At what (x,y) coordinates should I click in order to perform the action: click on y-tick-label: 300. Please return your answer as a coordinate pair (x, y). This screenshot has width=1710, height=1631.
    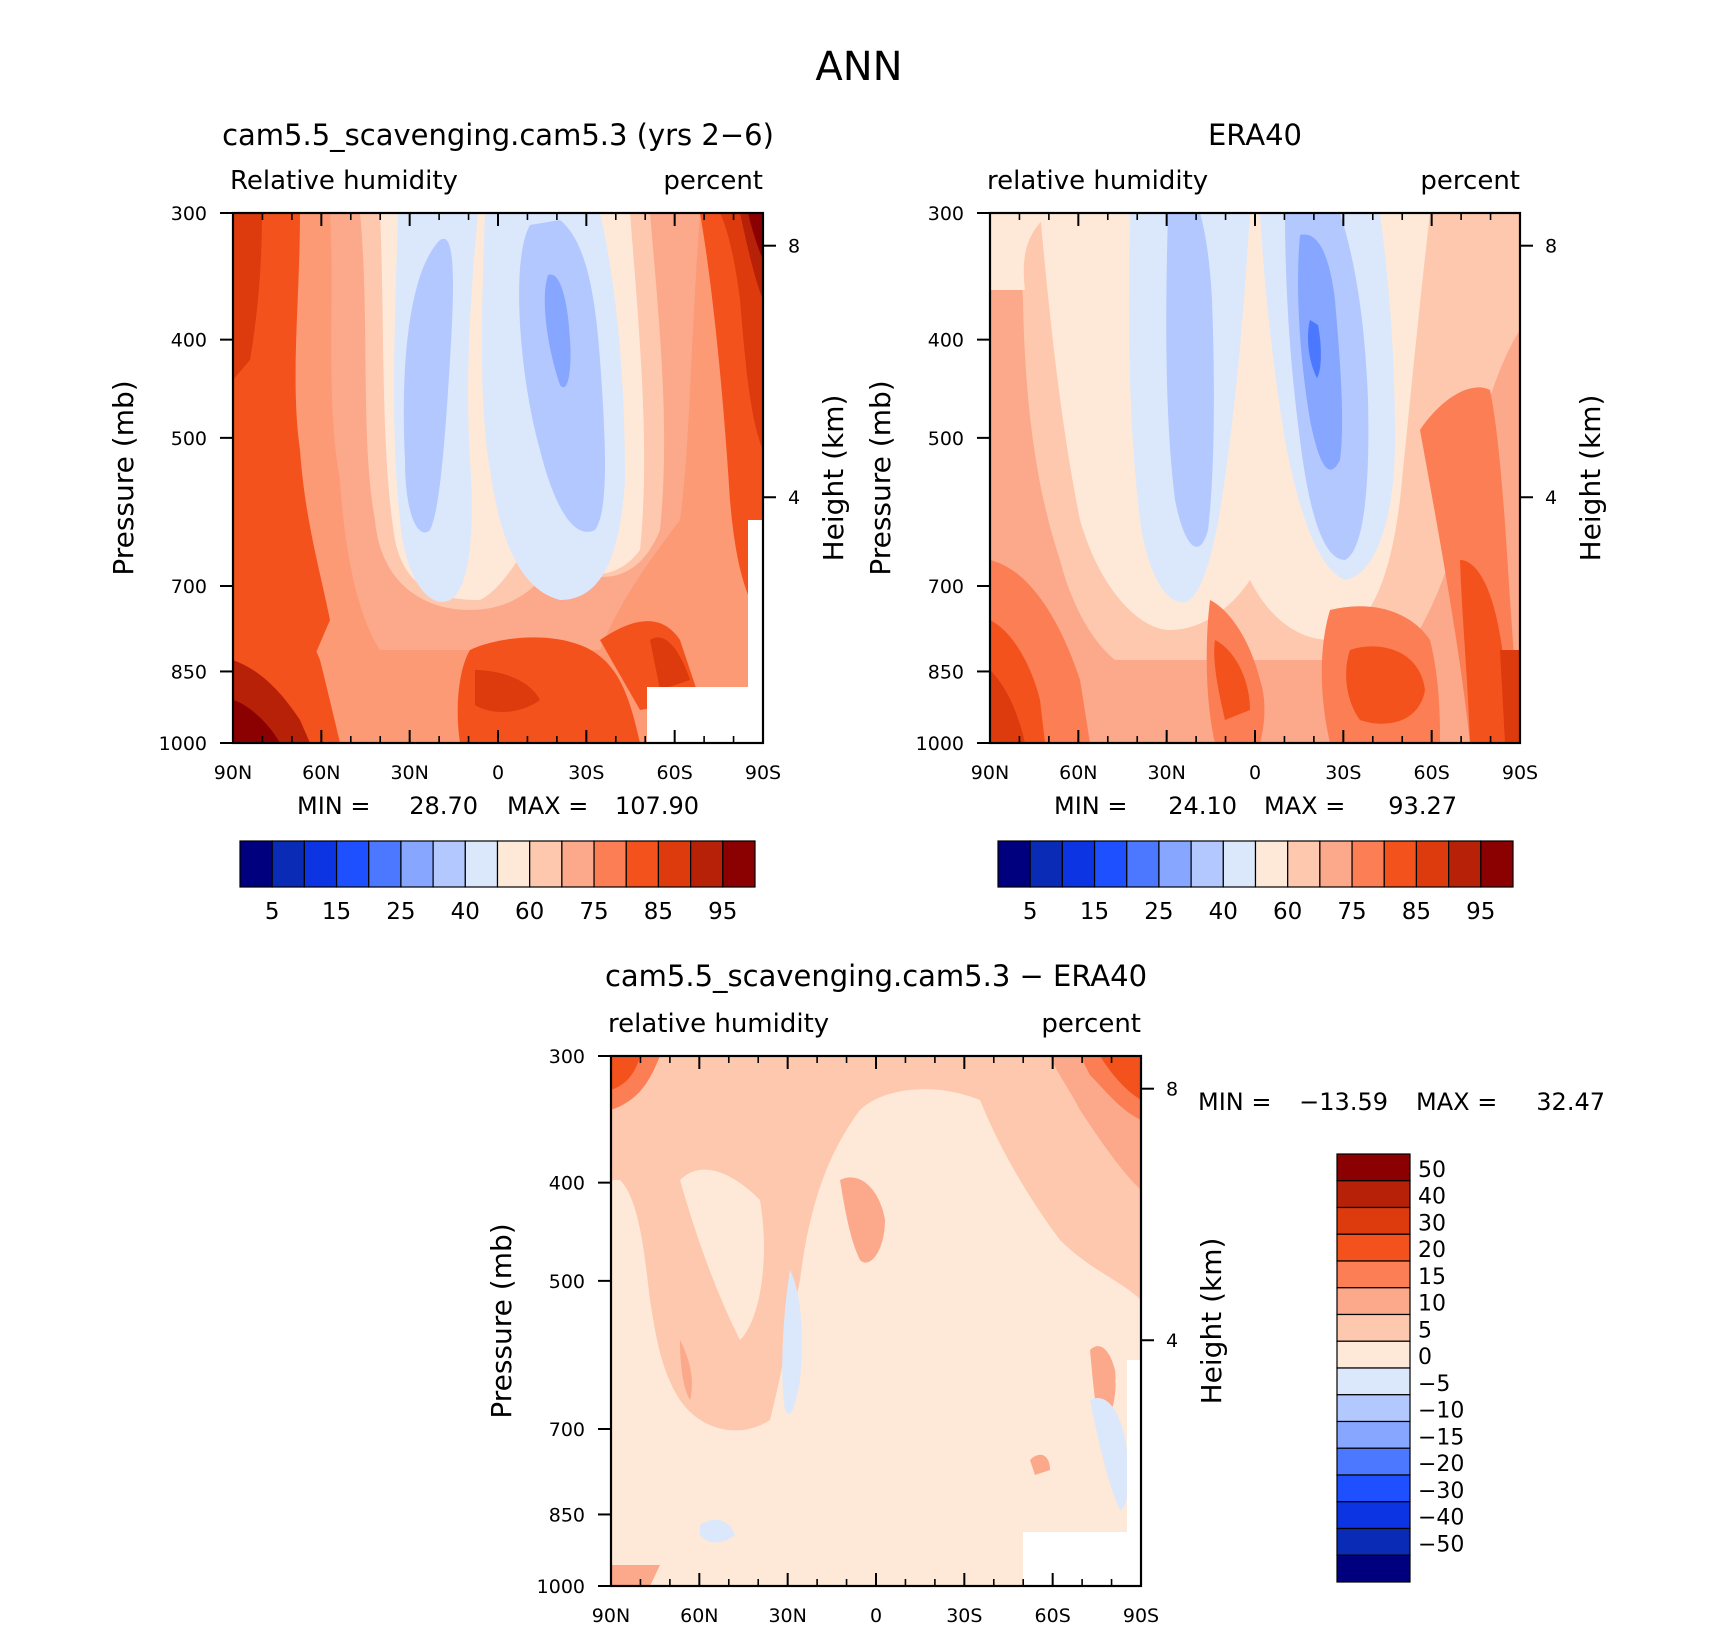
    Looking at the image, I should click on (189, 214).